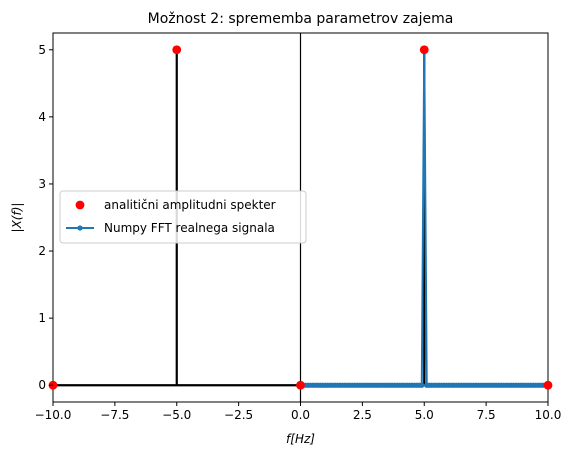 The width and height of the screenshot is (573, 457). Describe the element at coordinates (17, 218) in the screenshot. I see `y-axis-label: |X(f)|` at that location.